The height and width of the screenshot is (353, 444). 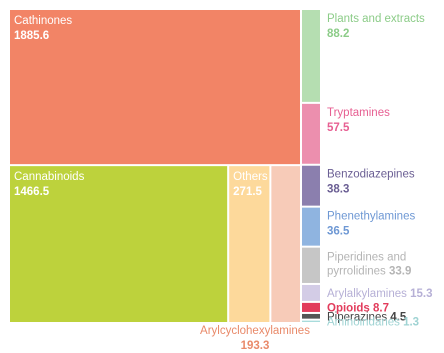 What do you see at coordinates (247, 192) in the screenshot?
I see `value-others: 271.5` at bounding box center [247, 192].